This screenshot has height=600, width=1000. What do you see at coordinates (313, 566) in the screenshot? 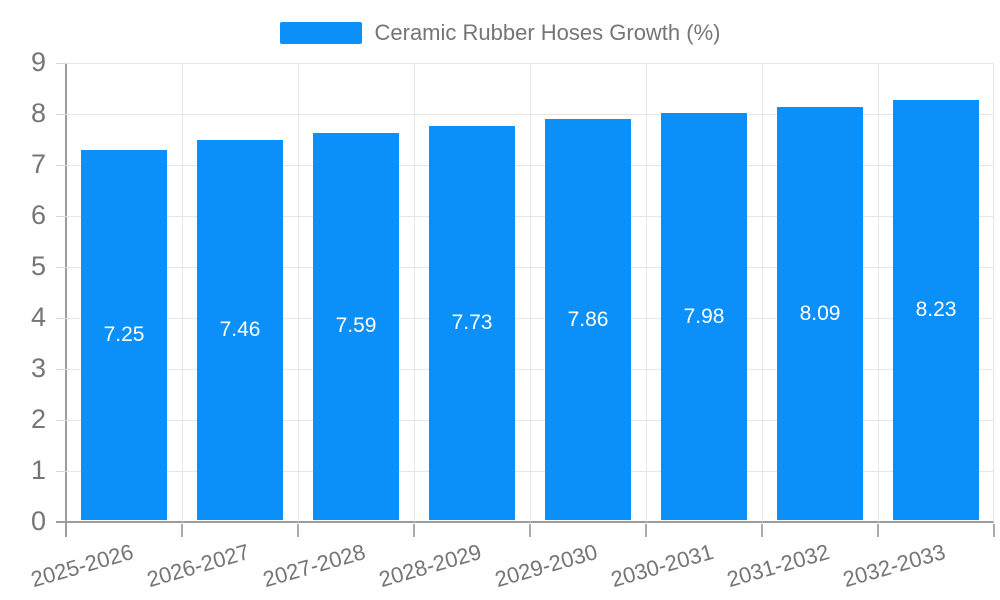
I see `x-axis-tick-label: 2027-2028` at bounding box center [313, 566].